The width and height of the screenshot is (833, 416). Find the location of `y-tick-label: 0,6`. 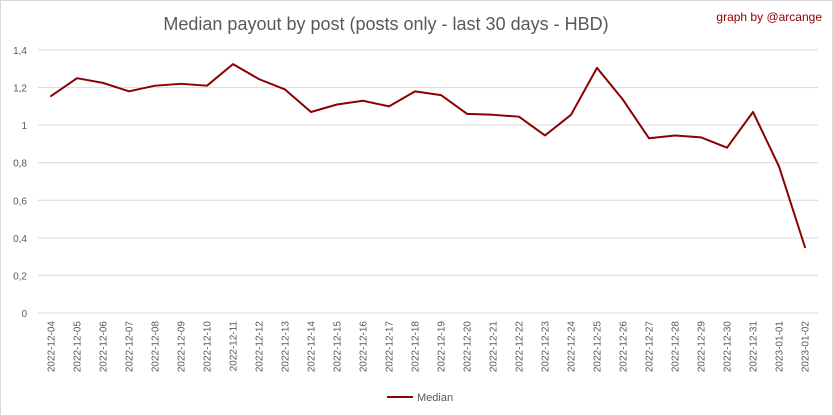

y-tick-label: 0,6 is located at coordinates (20, 201).